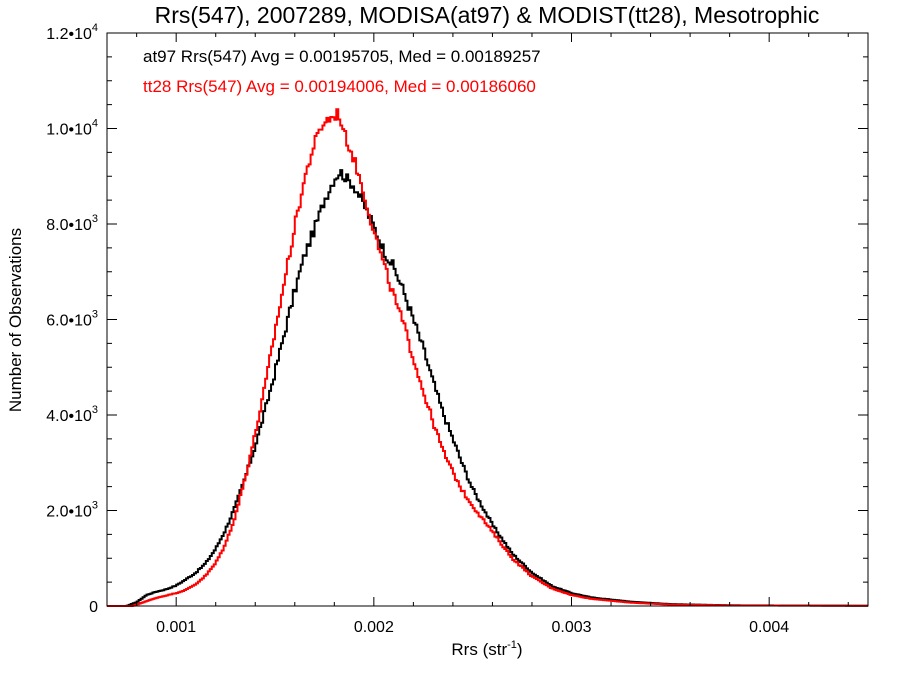  I want to click on y-axis-label: Number of Observations, so click(15, 320).